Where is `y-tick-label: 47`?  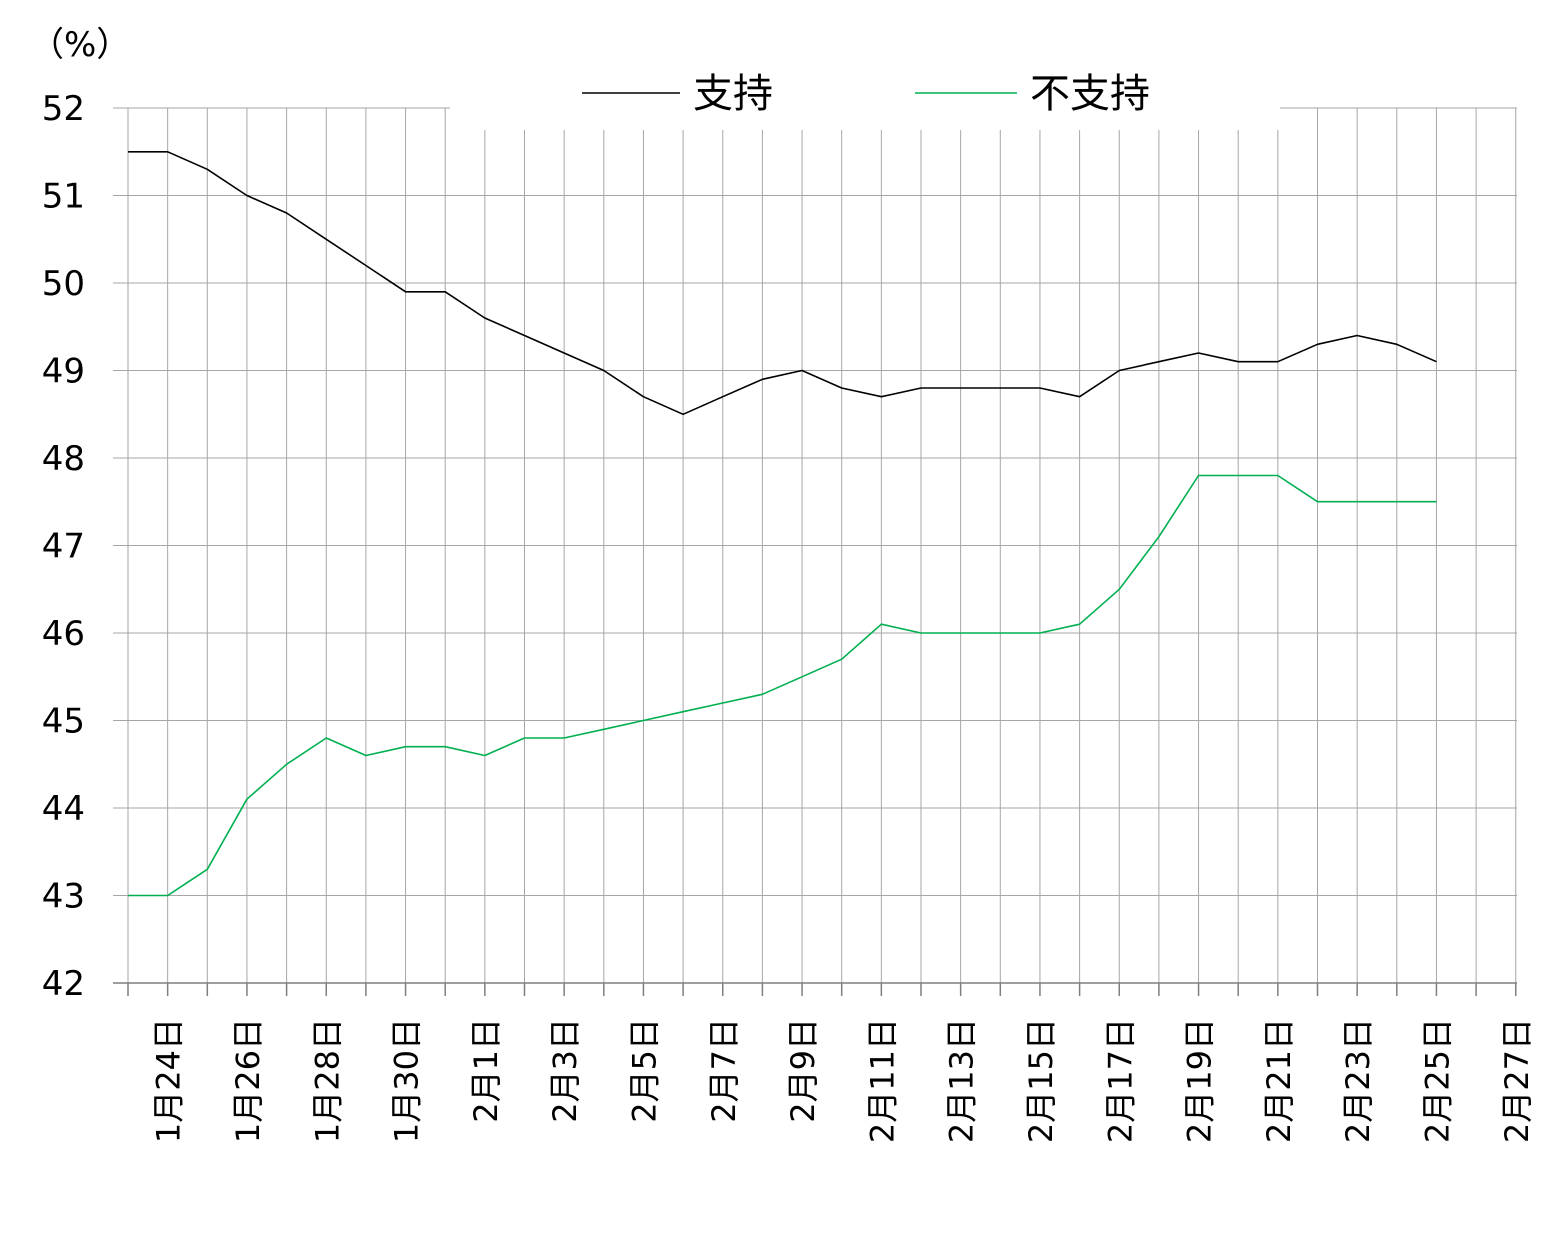 y-tick-label: 47 is located at coordinates (63, 547).